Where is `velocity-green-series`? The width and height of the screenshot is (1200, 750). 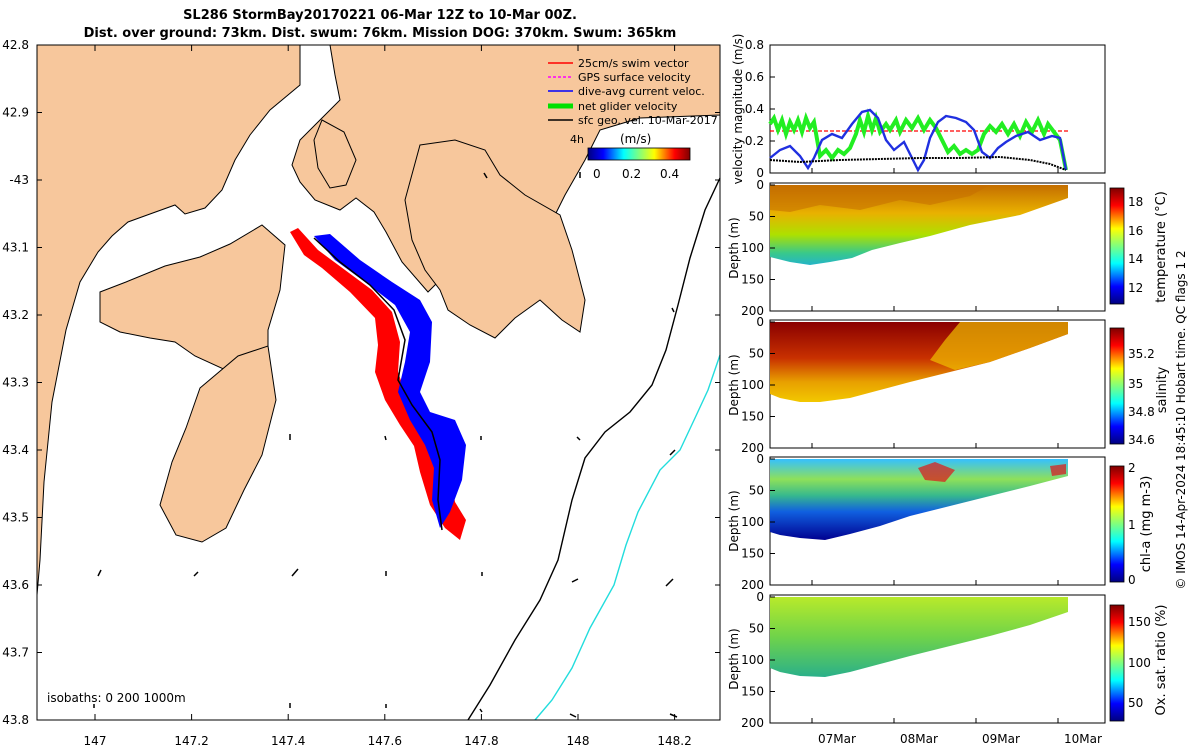 velocity-green-series is located at coordinates (918, 139).